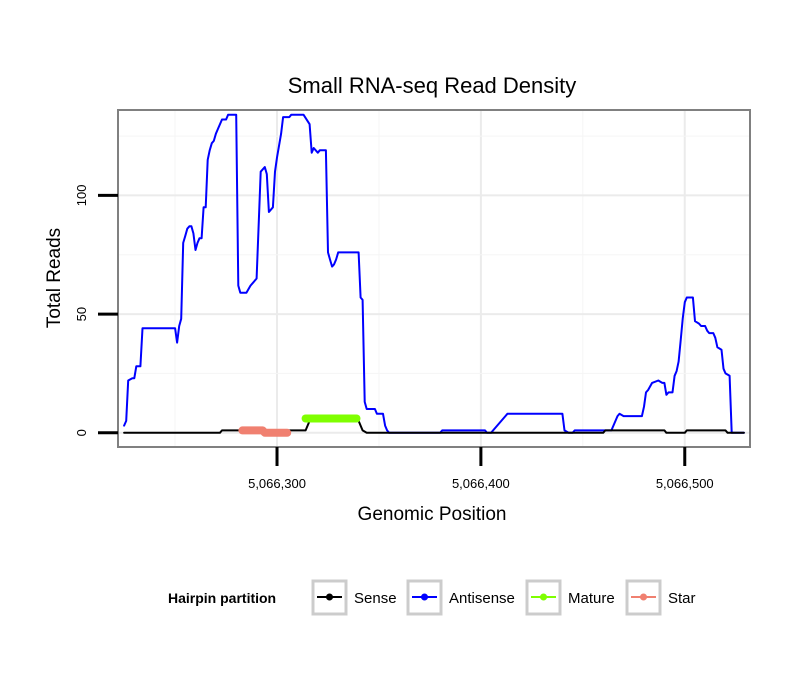 This screenshot has height=690, width=810. What do you see at coordinates (685, 483) in the screenshot?
I see `x-tick-label: 5,066,500` at bounding box center [685, 483].